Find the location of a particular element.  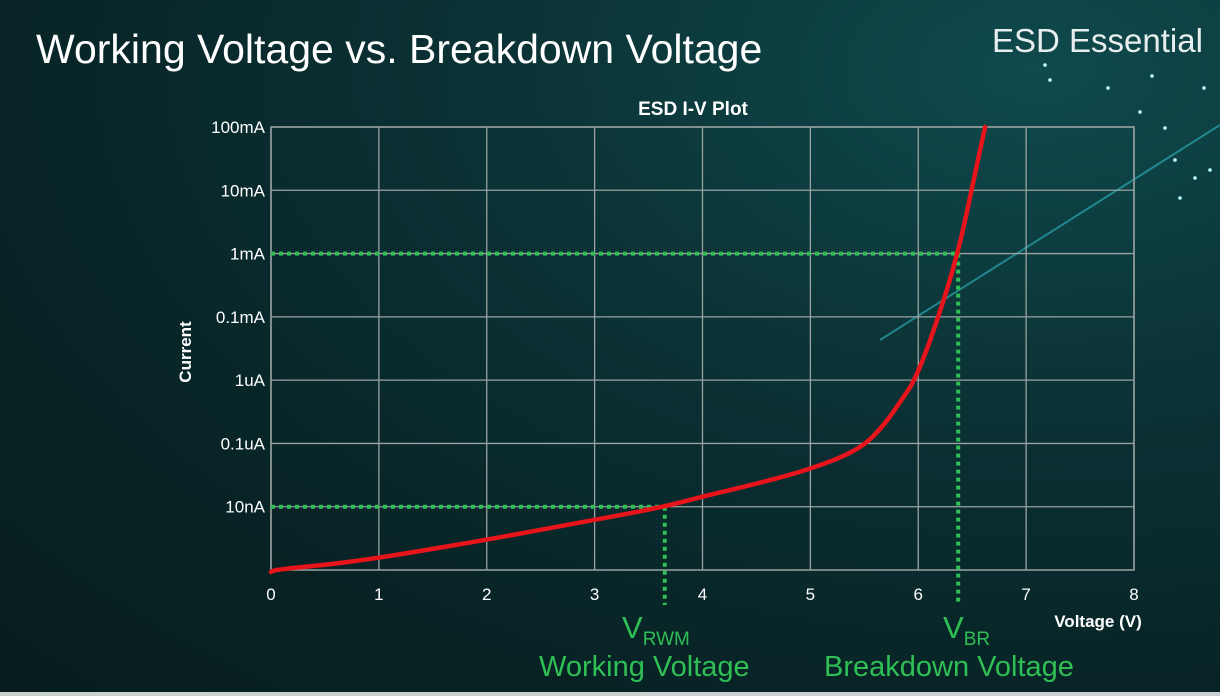

bottom-bar is located at coordinates (610, 694).